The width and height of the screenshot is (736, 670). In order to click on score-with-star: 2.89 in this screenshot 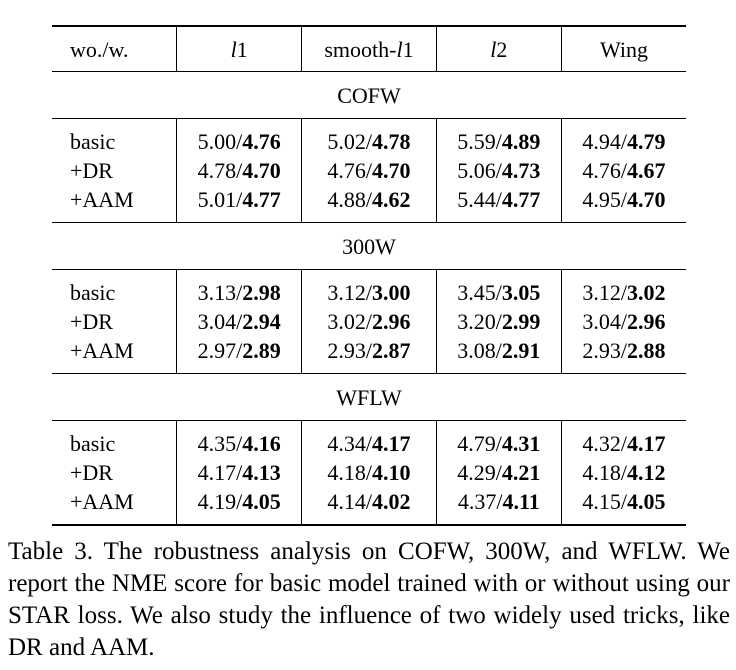, I will do `click(261, 350)`.